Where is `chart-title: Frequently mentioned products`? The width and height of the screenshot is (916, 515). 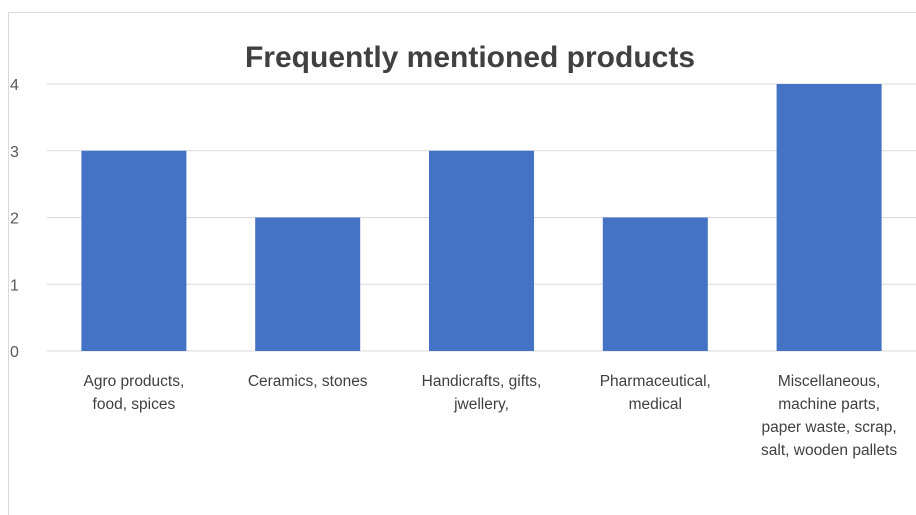
chart-title: Frequently mentioned products is located at coordinates (470, 57).